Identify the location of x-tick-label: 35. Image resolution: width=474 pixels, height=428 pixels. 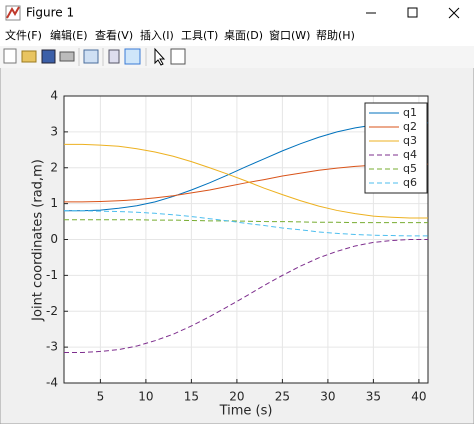
(373, 397).